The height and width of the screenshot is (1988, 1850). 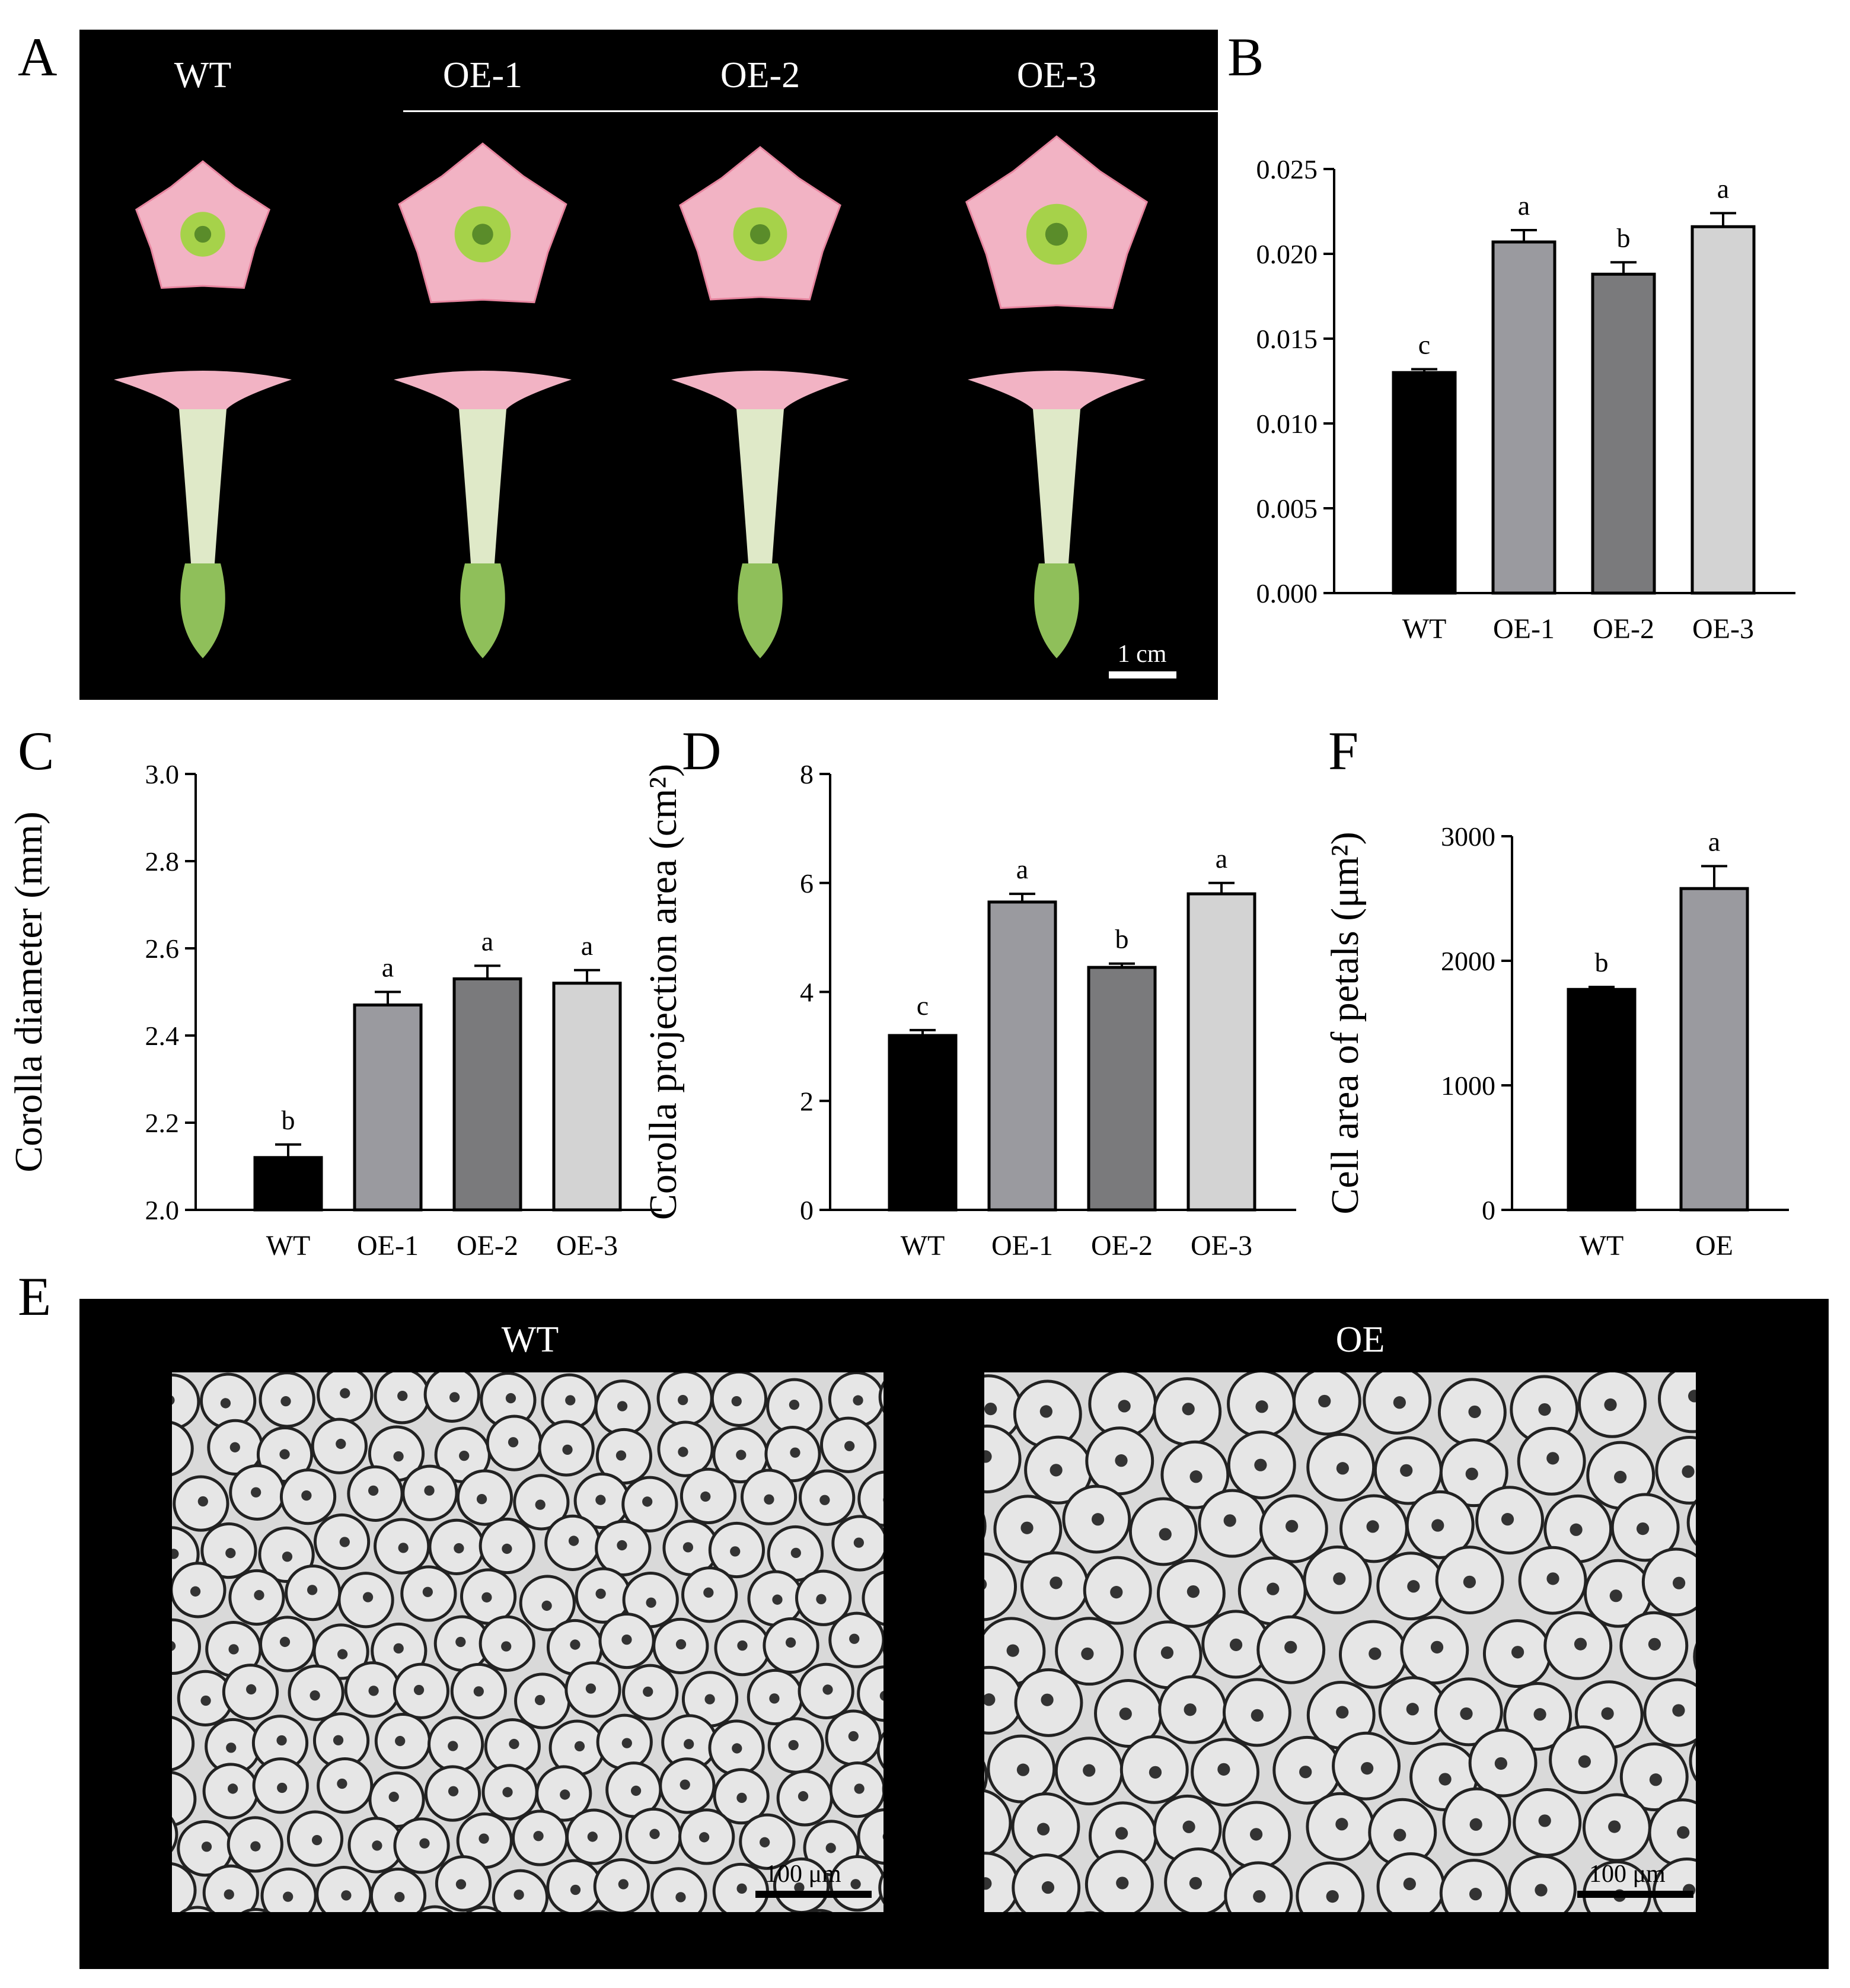 I want to click on y-tick-label: 3.0, so click(x=162, y=774).